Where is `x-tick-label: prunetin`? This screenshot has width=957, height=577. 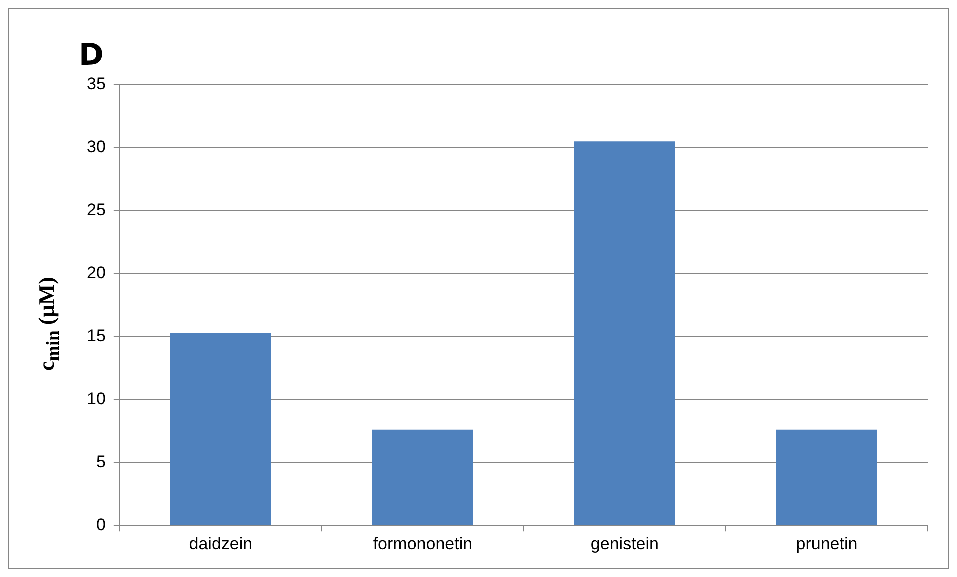
x-tick-label: prunetin is located at coordinates (827, 544).